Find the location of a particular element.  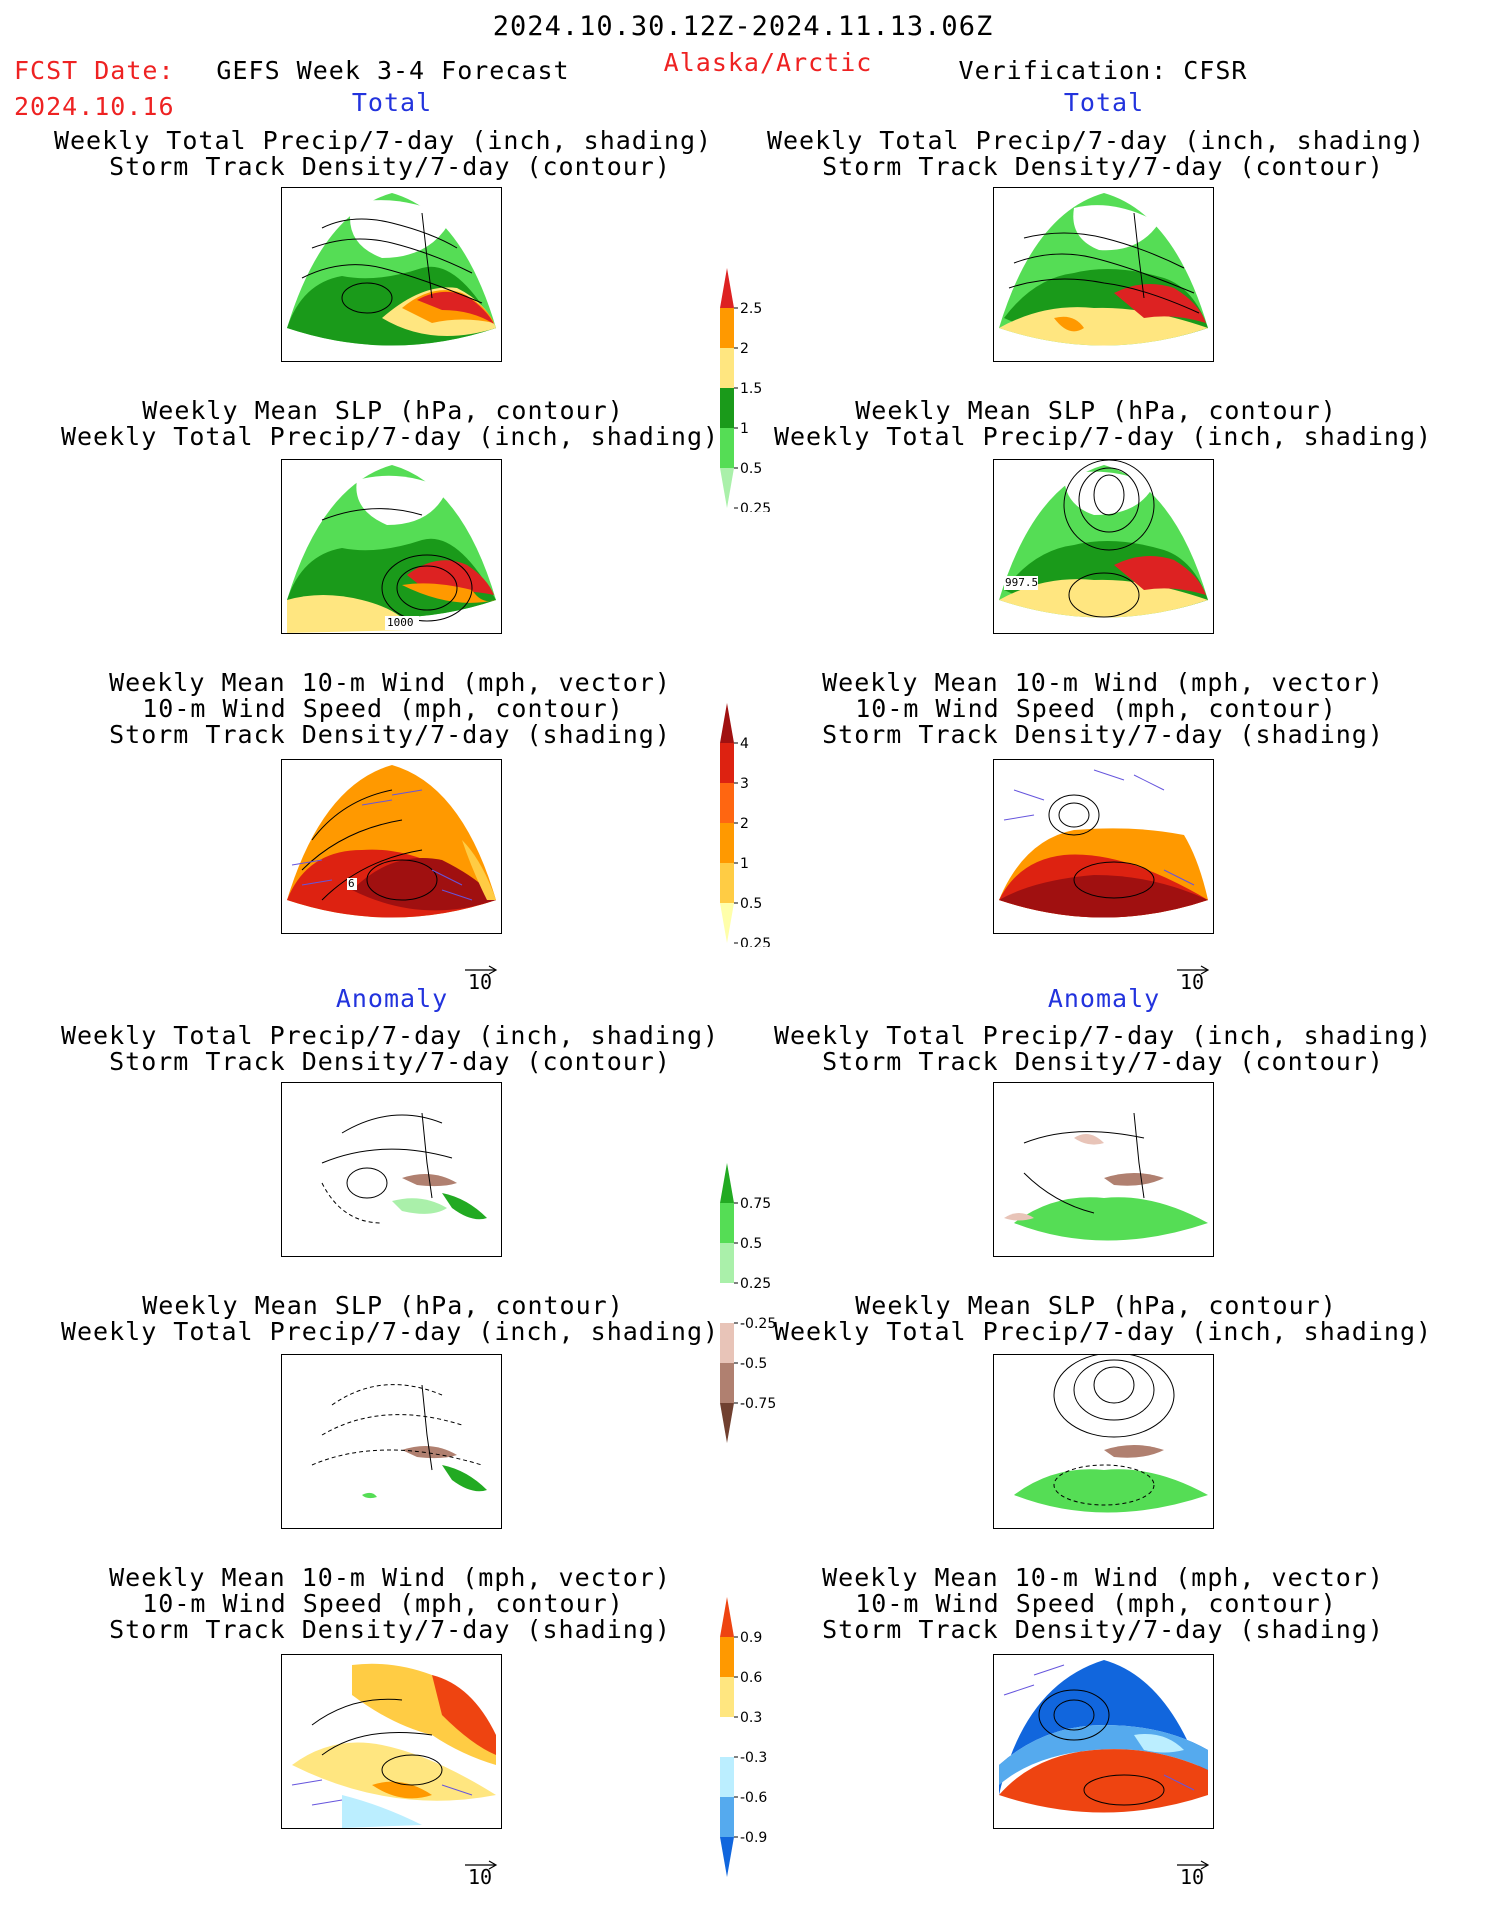

title-r3-a: Weekly Mean 10-m Wind (mph, vector) is located at coordinates (1103, 682).